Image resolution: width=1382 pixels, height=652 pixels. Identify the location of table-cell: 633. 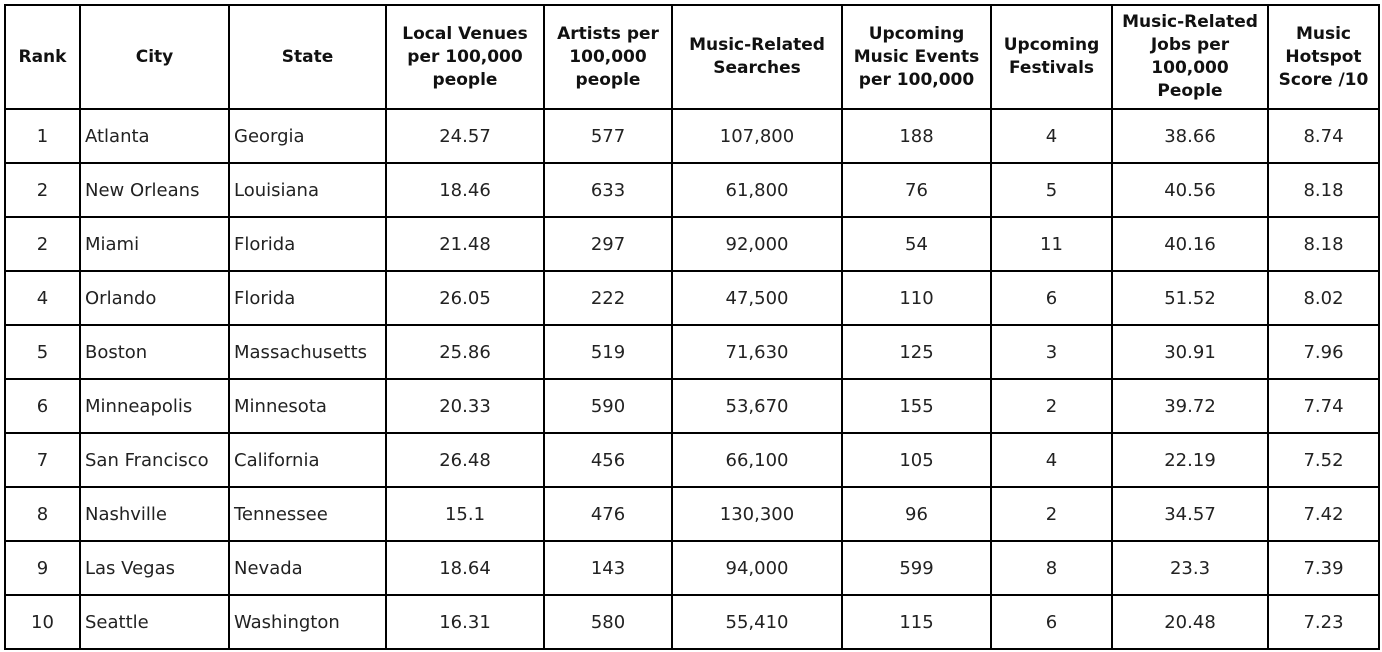
(608, 190).